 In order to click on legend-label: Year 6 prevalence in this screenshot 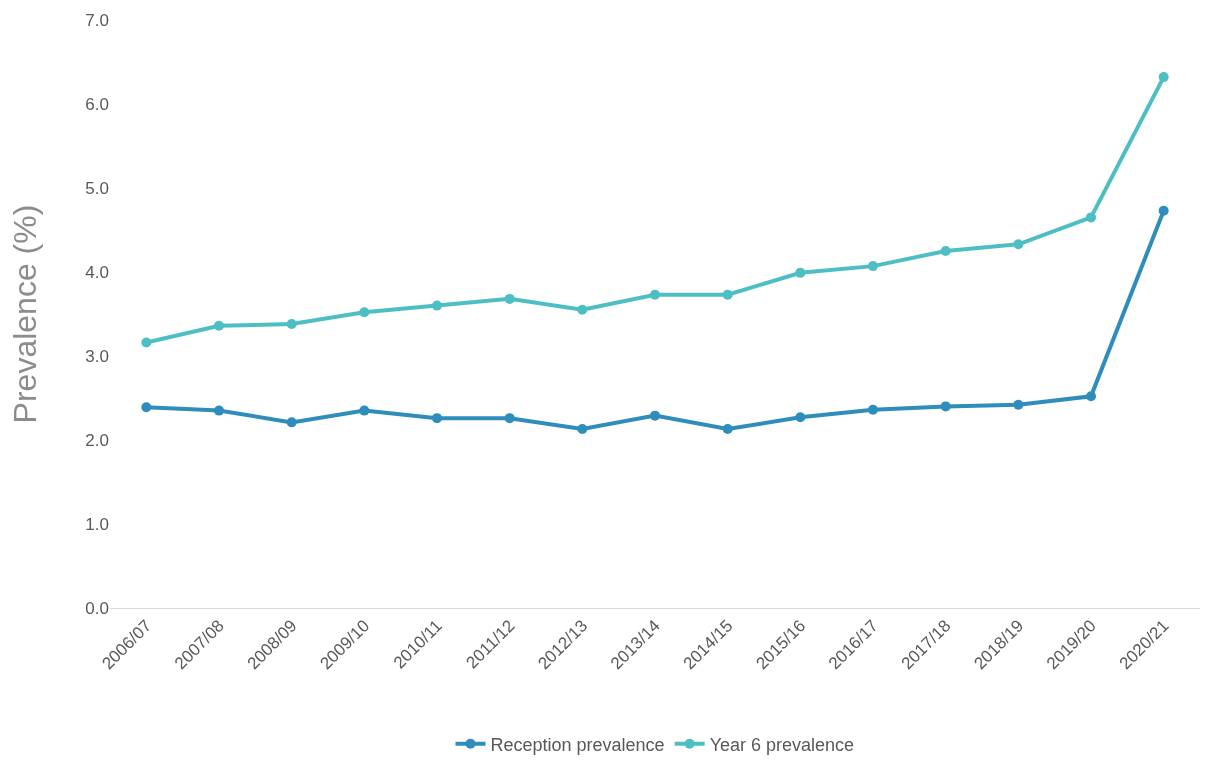, I will do `click(782, 744)`.